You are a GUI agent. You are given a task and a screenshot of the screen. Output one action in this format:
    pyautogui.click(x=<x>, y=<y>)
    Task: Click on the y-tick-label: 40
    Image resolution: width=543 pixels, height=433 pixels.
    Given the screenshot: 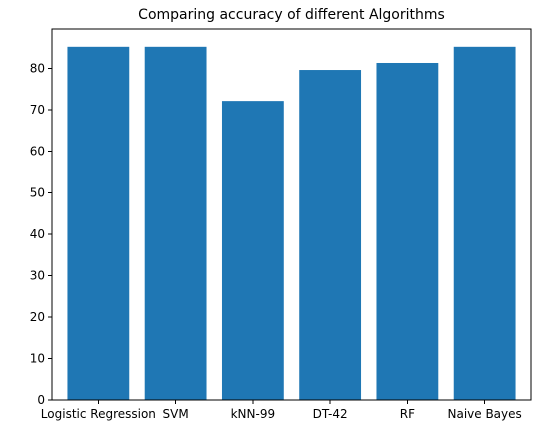 What is the action you would take?
    pyautogui.click(x=37, y=234)
    